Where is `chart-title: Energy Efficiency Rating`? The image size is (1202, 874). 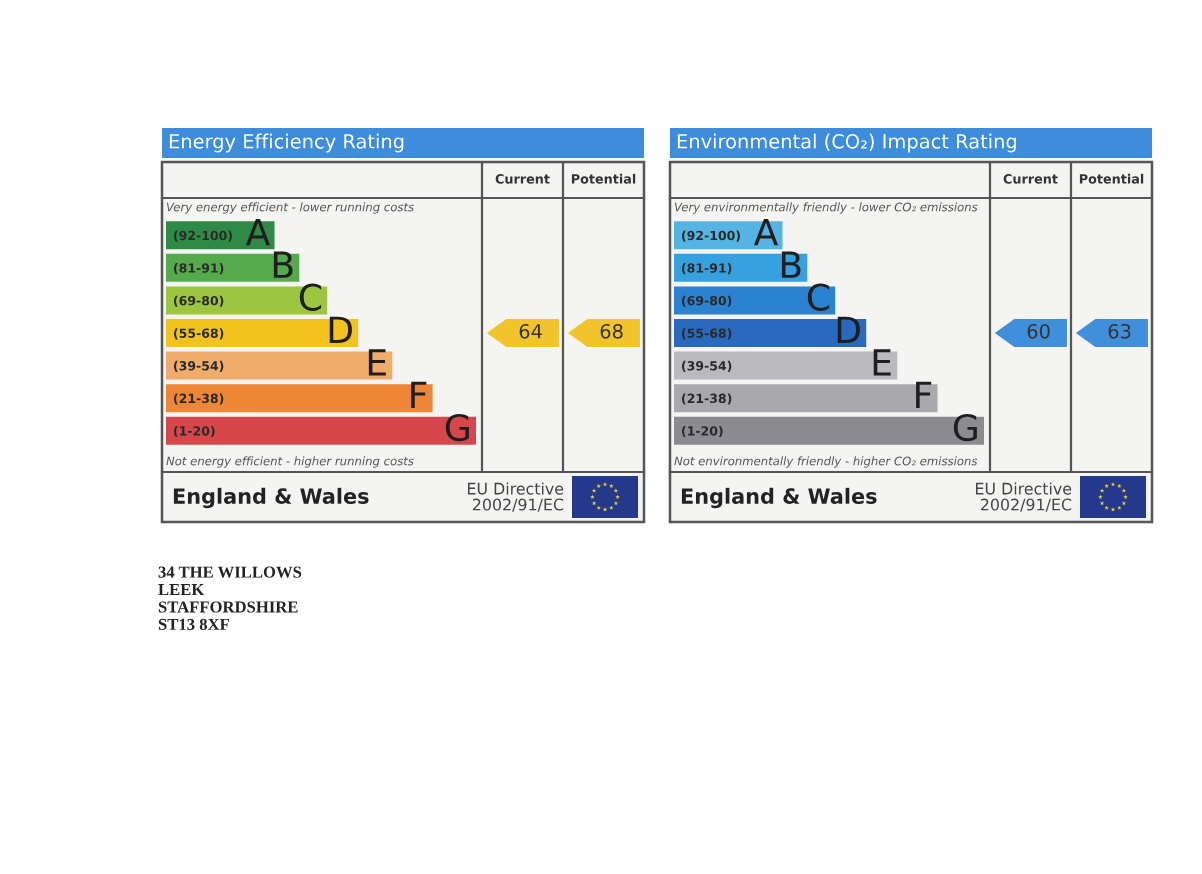 chart-title: Energy Efficiency Rating is located at coordinates (286, 143).